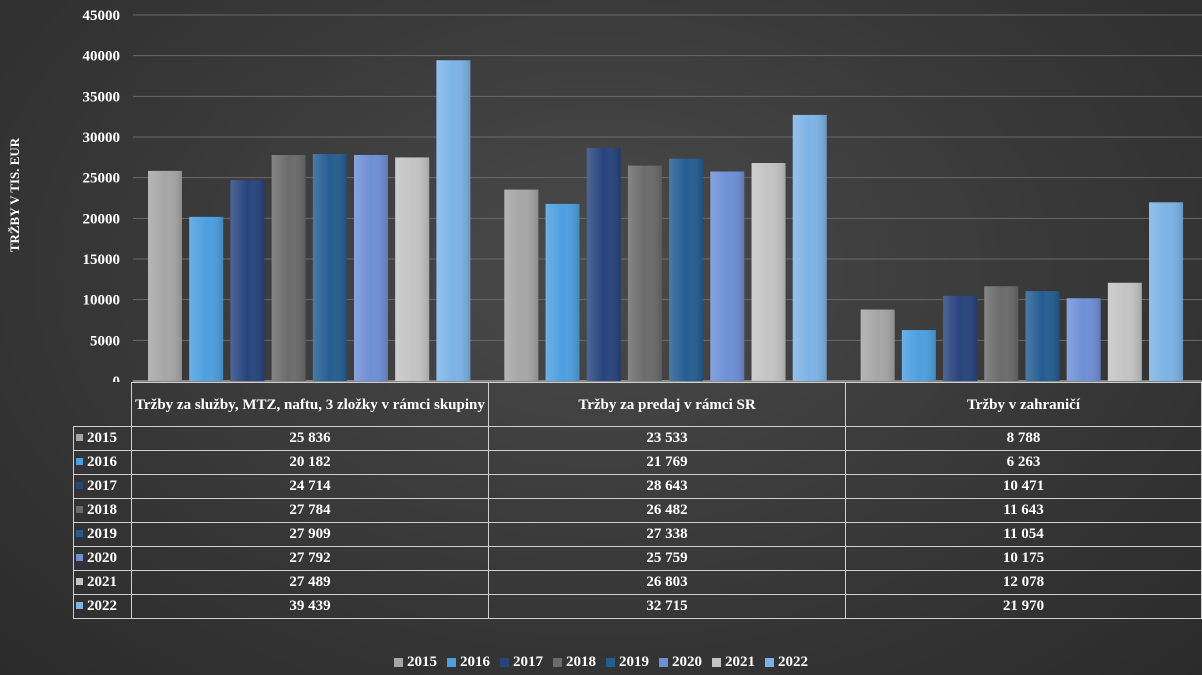 Image resolution: width=1202 pixels, height=675 pixels. Describe the element at coordinates (102, 138) in the screenshot. I see `y-tick-label: 30000` at that location.